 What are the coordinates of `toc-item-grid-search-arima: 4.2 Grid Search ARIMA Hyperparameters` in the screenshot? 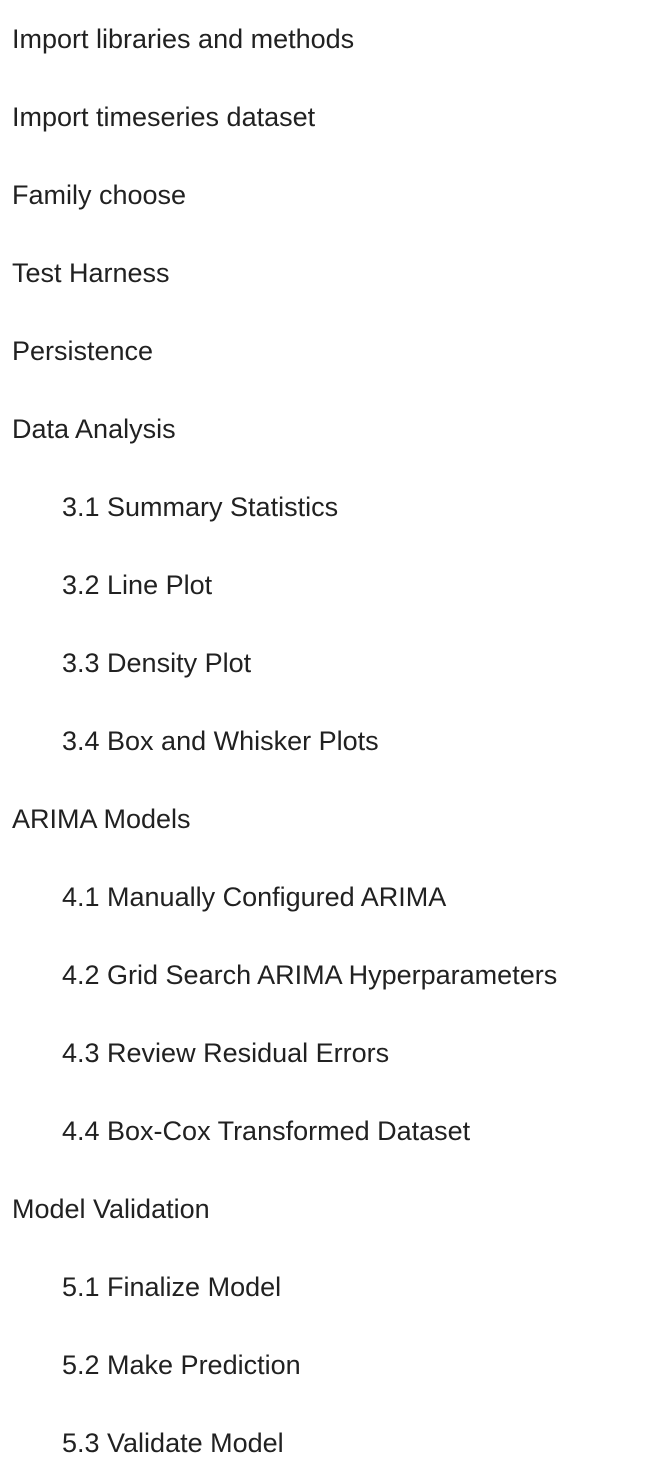 It's located at (310, 975).